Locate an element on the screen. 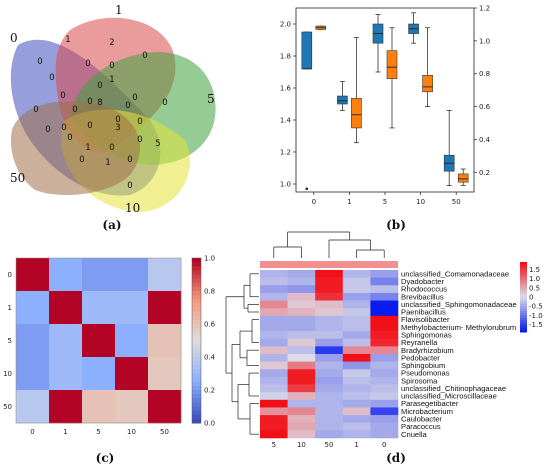  venn-region-value: 8 is located at coordinates (99, 103).